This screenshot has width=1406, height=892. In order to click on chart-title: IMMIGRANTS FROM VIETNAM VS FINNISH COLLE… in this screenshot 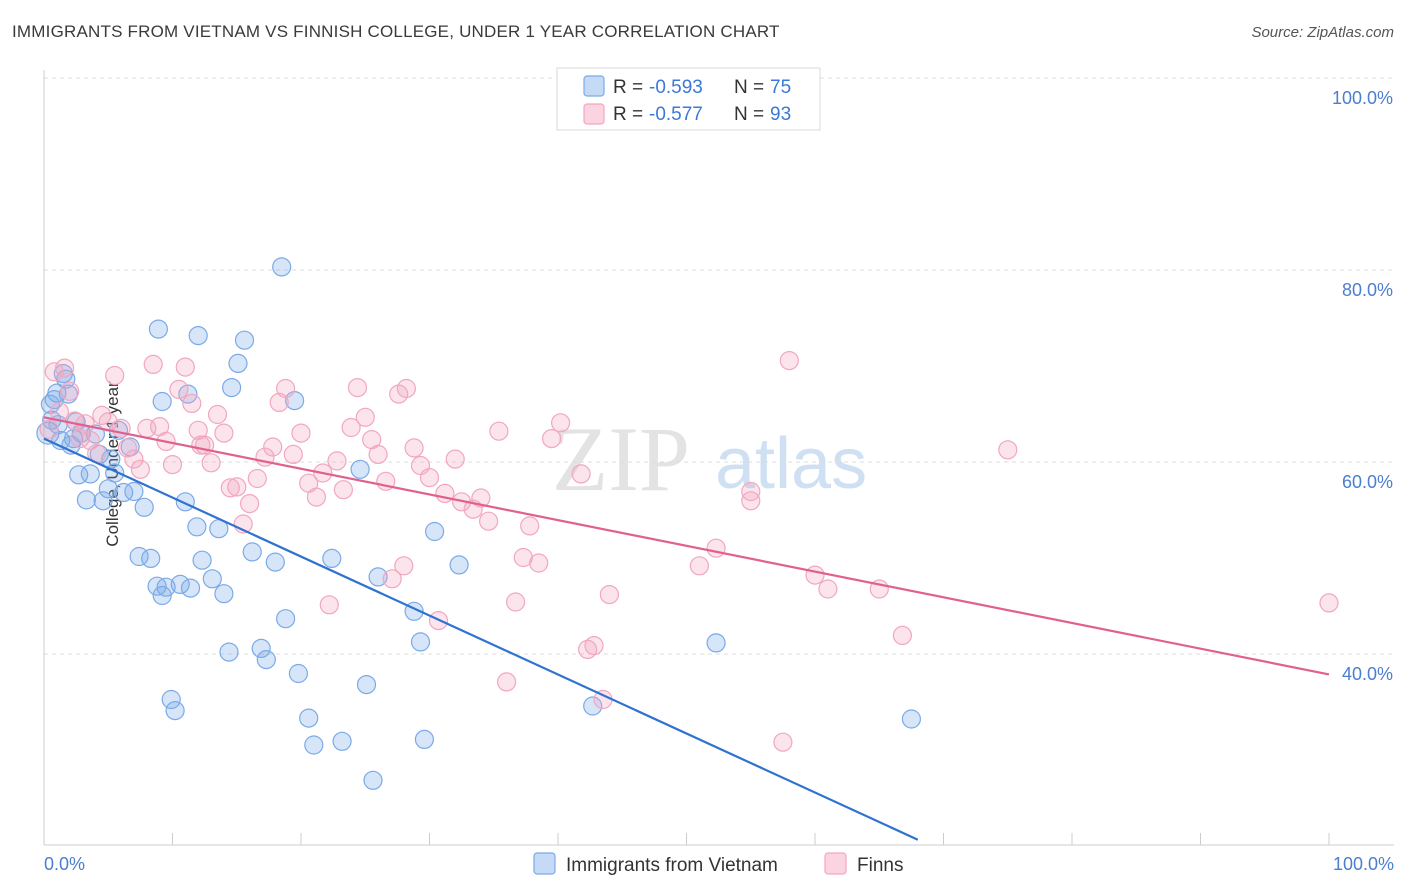, I will do `click(396, 31)`.